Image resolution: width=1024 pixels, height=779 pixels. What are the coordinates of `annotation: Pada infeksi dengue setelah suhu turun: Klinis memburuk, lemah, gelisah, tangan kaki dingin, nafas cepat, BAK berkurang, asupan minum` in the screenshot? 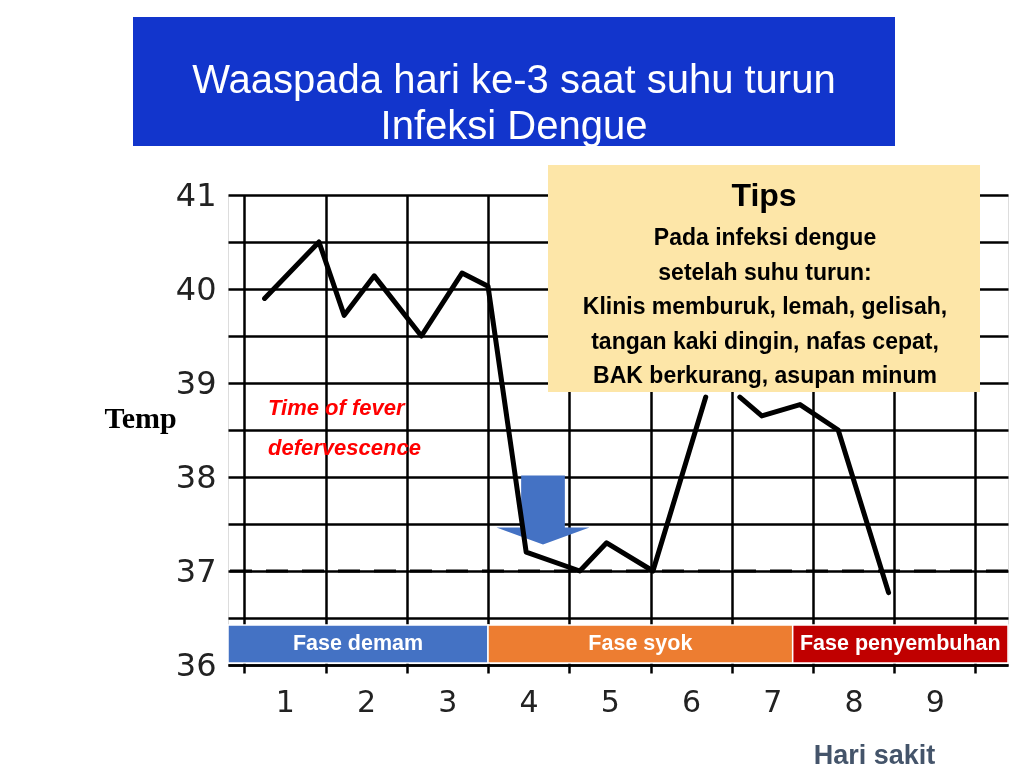 It's located at (765, 306).